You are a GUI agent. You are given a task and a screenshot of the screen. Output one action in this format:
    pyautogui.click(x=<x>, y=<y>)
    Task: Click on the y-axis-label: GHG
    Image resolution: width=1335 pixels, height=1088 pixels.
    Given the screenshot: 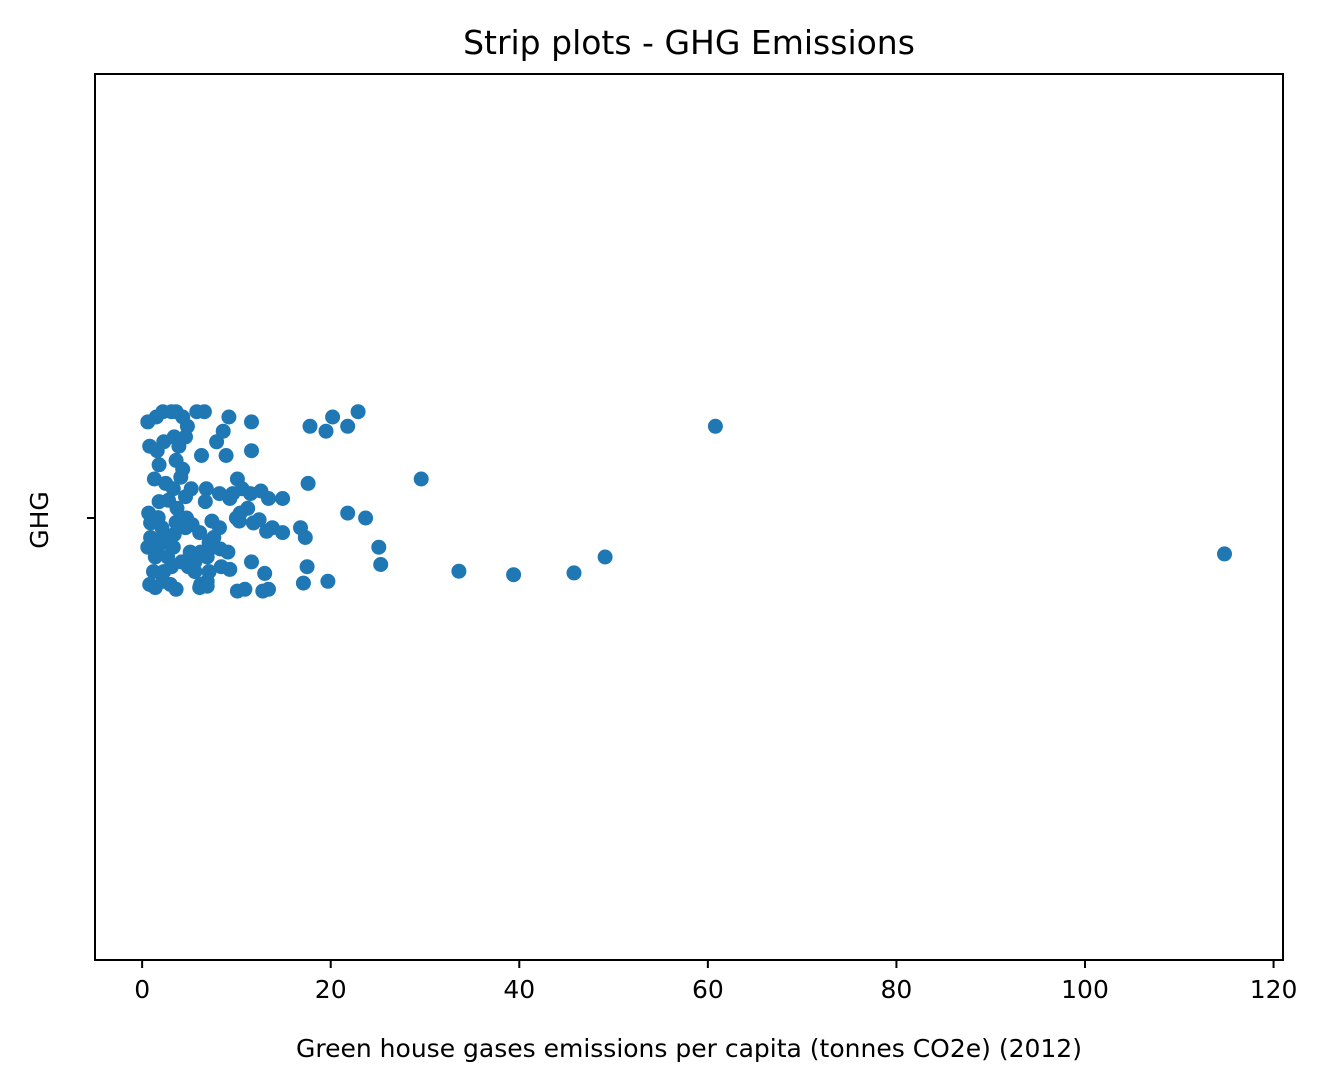 What is the action you would take?
    pyautogui.click(x=39, y=520)
    